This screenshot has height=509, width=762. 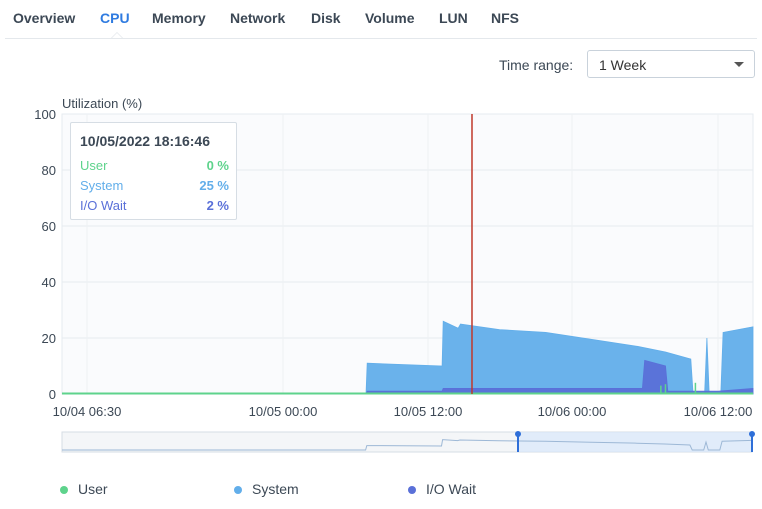 I want to click on y-tick-label: 0, so click(x=52, y=394).